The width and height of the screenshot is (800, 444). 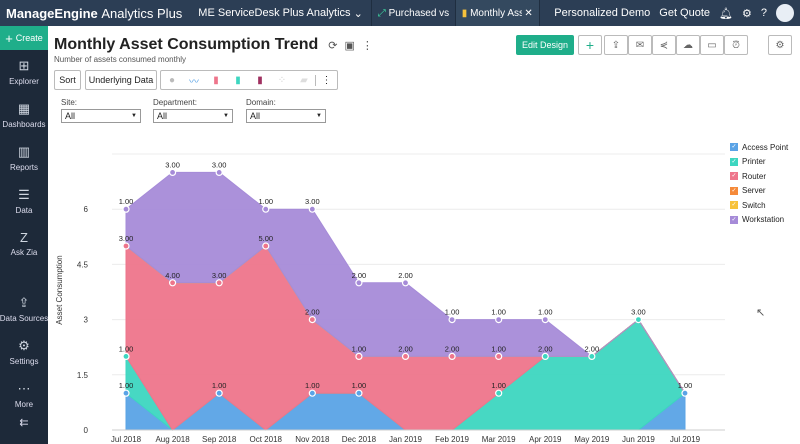 I want to click on comment-icon: ▭, so click(x=712, y=45).